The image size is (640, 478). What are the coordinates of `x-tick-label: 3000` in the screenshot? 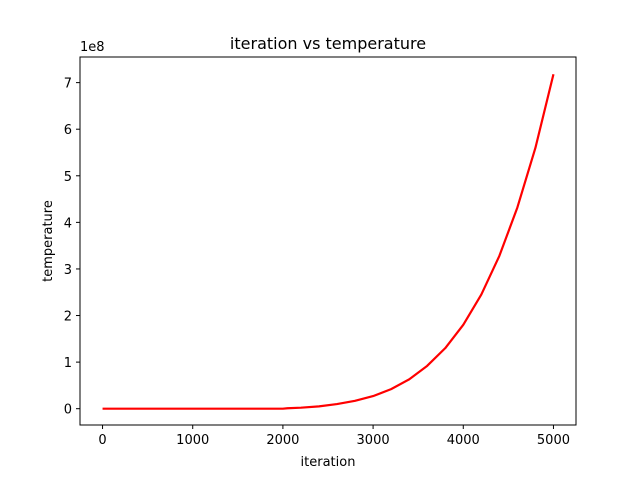 It's located at (373, 440).